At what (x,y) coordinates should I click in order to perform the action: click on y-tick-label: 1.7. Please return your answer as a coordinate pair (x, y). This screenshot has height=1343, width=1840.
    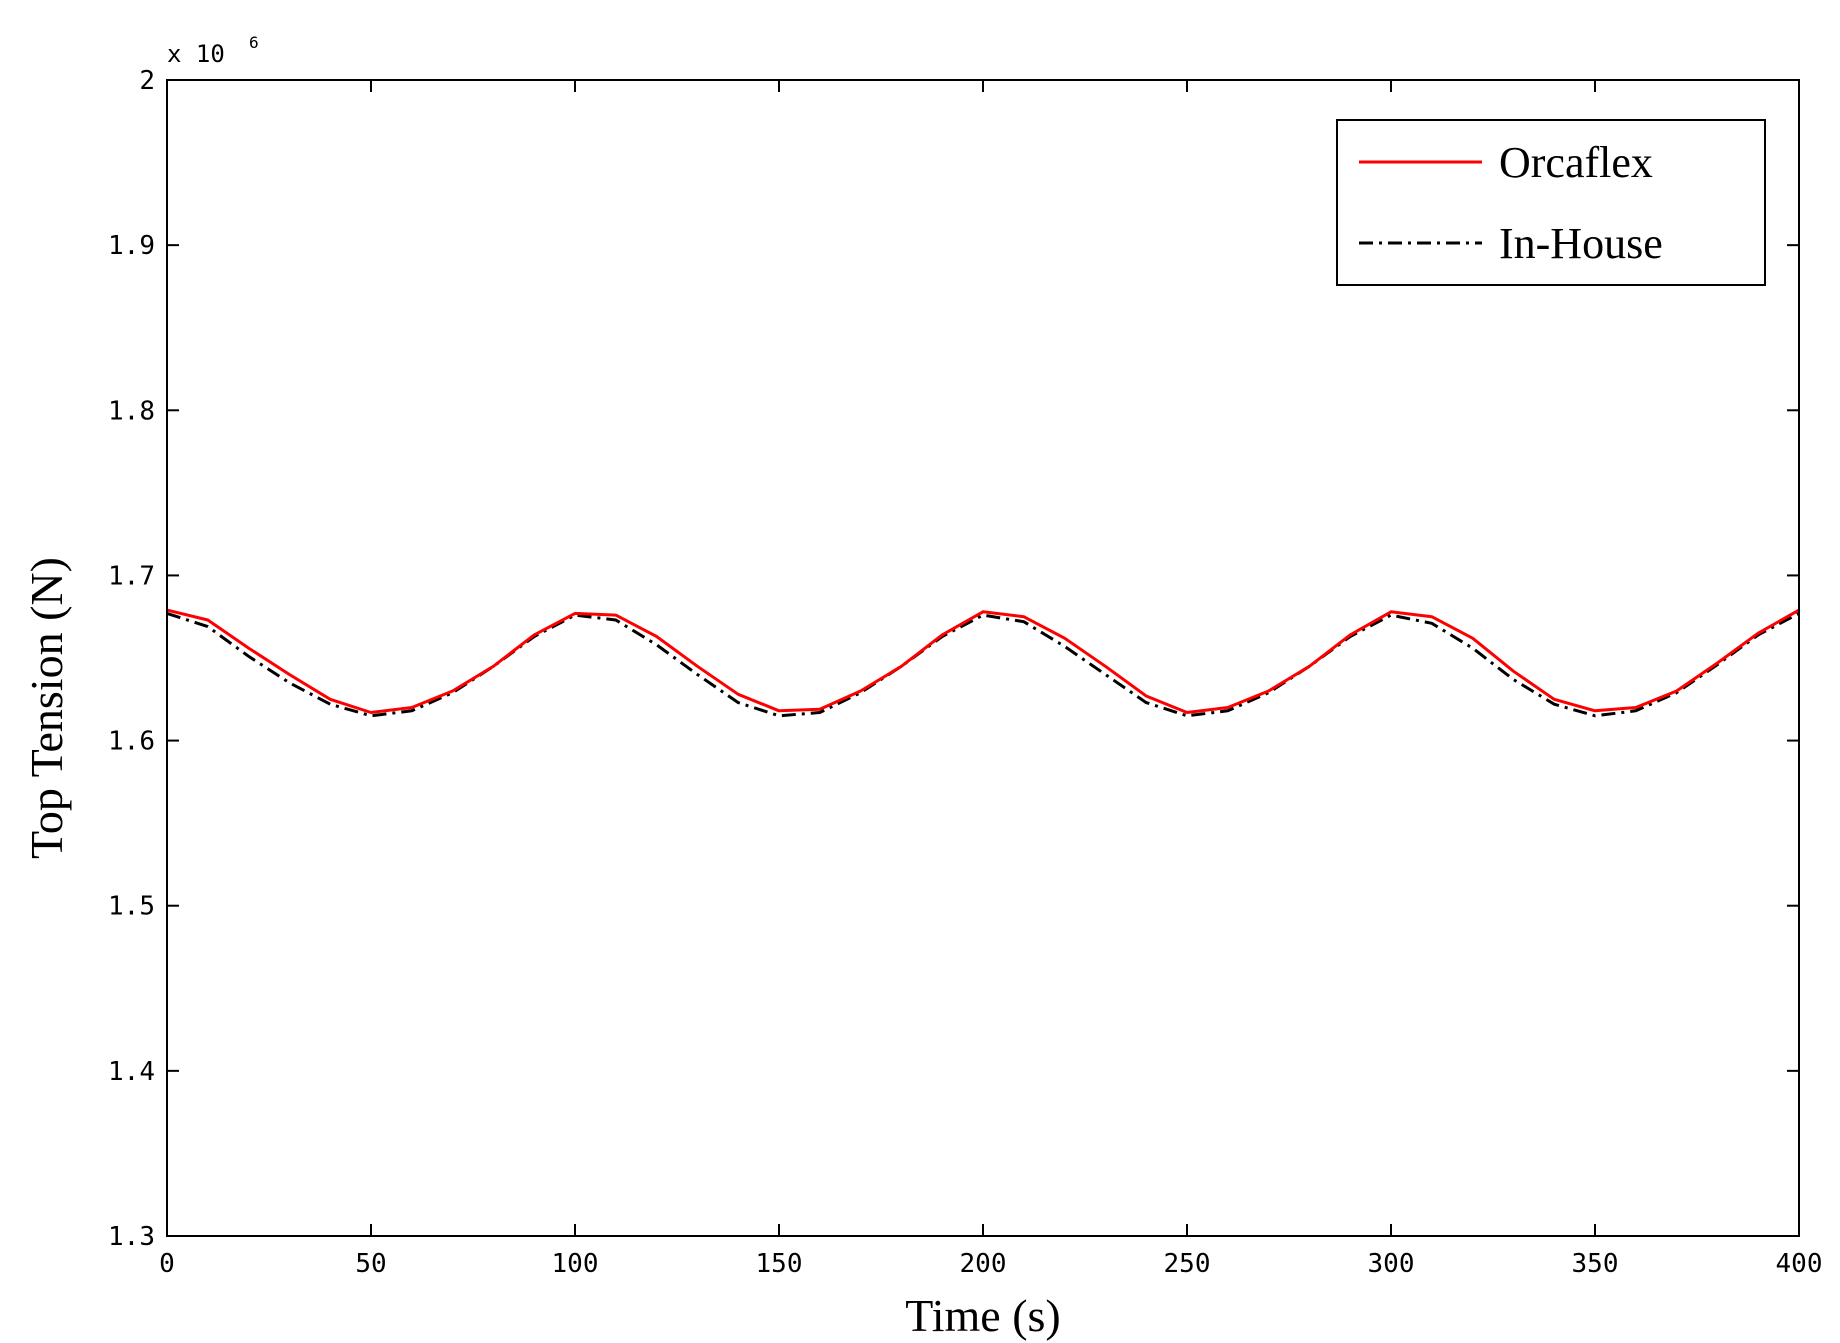
    Looking at the image, I should click on (131, 576).